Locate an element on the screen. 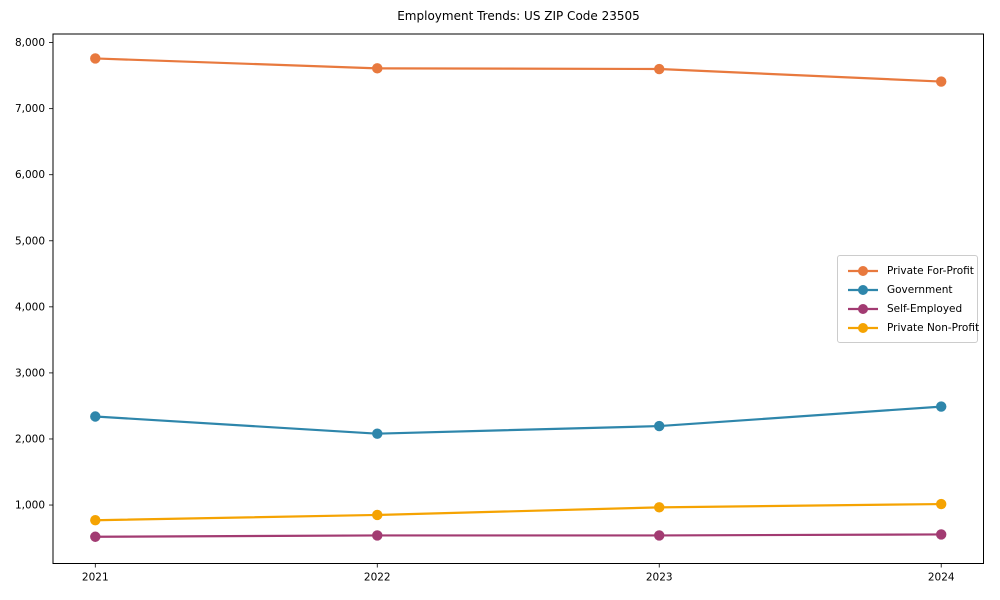 Image resolution: width=1000 pixels, height=600 pixels. y-axis-tick-label: 6,000 is located at coordinates (30, 175).